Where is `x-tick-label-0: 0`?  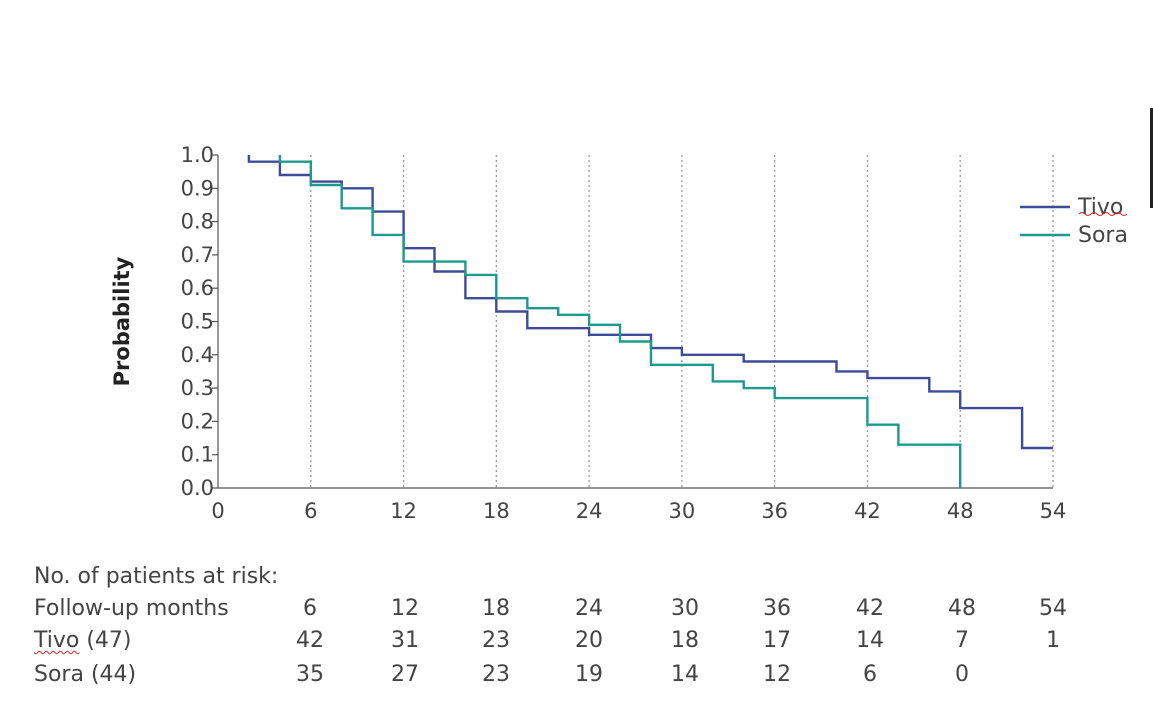 x-tick-label-0: 0 is located at coordinates (217, 511).